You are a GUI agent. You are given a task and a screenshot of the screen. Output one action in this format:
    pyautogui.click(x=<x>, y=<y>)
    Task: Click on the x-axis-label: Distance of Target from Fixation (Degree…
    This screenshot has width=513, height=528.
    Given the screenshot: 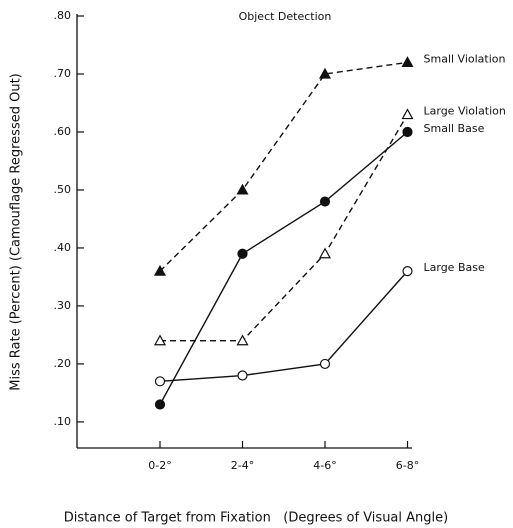 What is the action you would take?
    pyautogui.click(x=256, y=518)
    